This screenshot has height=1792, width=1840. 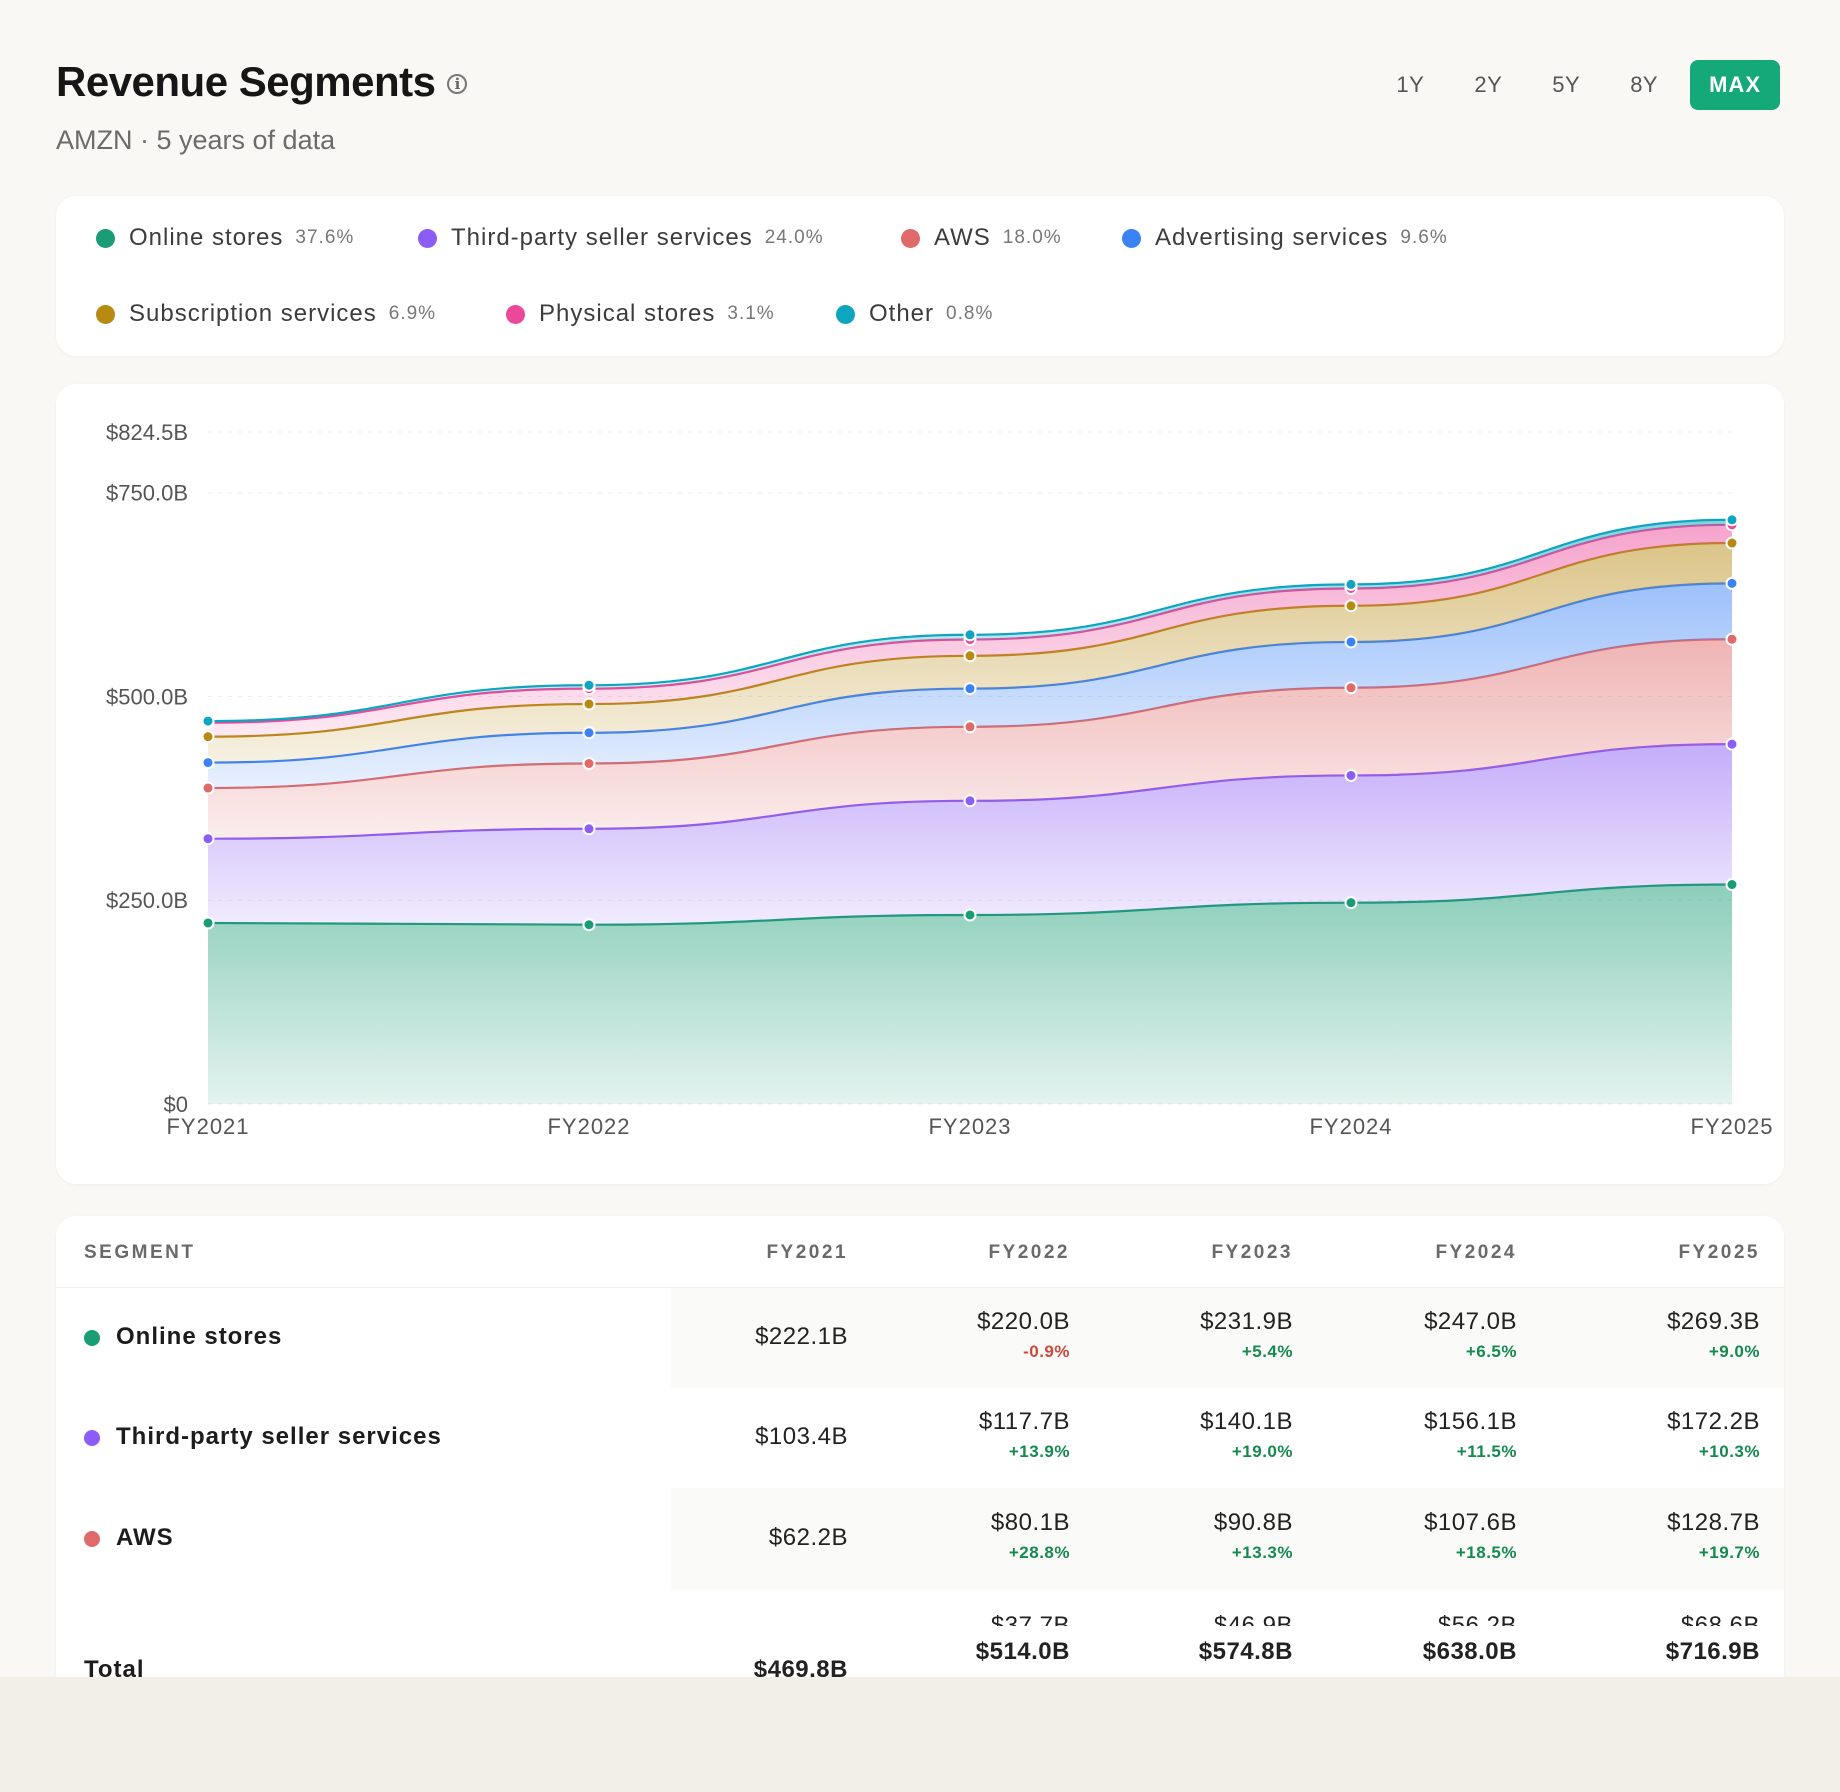 What do you see at coordinates (1039, 1451) in the screenshot?
I see `cell-change: +13.9%` at bounding box center [1039, 1451].